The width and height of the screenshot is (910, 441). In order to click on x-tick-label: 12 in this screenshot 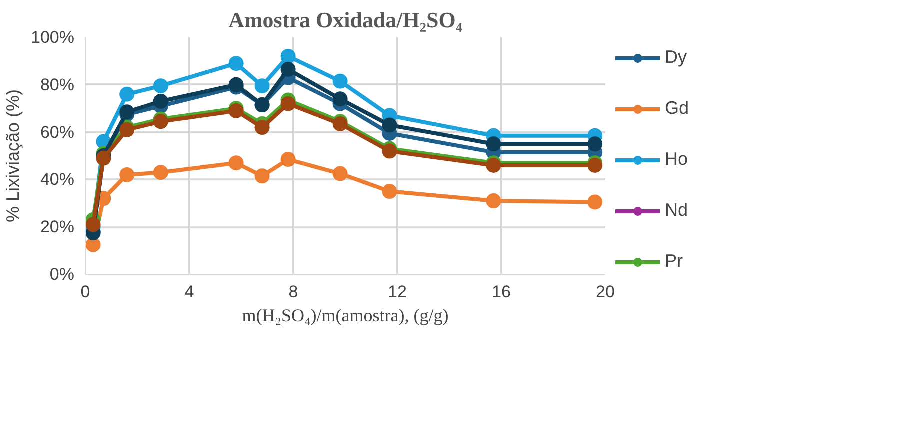, I will do `click(397, 292)`.